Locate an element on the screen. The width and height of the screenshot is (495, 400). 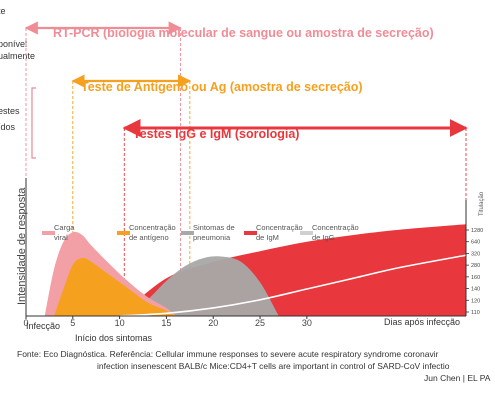
legend-label-2-a: Sintomas de is located at coordinates (214, 227).